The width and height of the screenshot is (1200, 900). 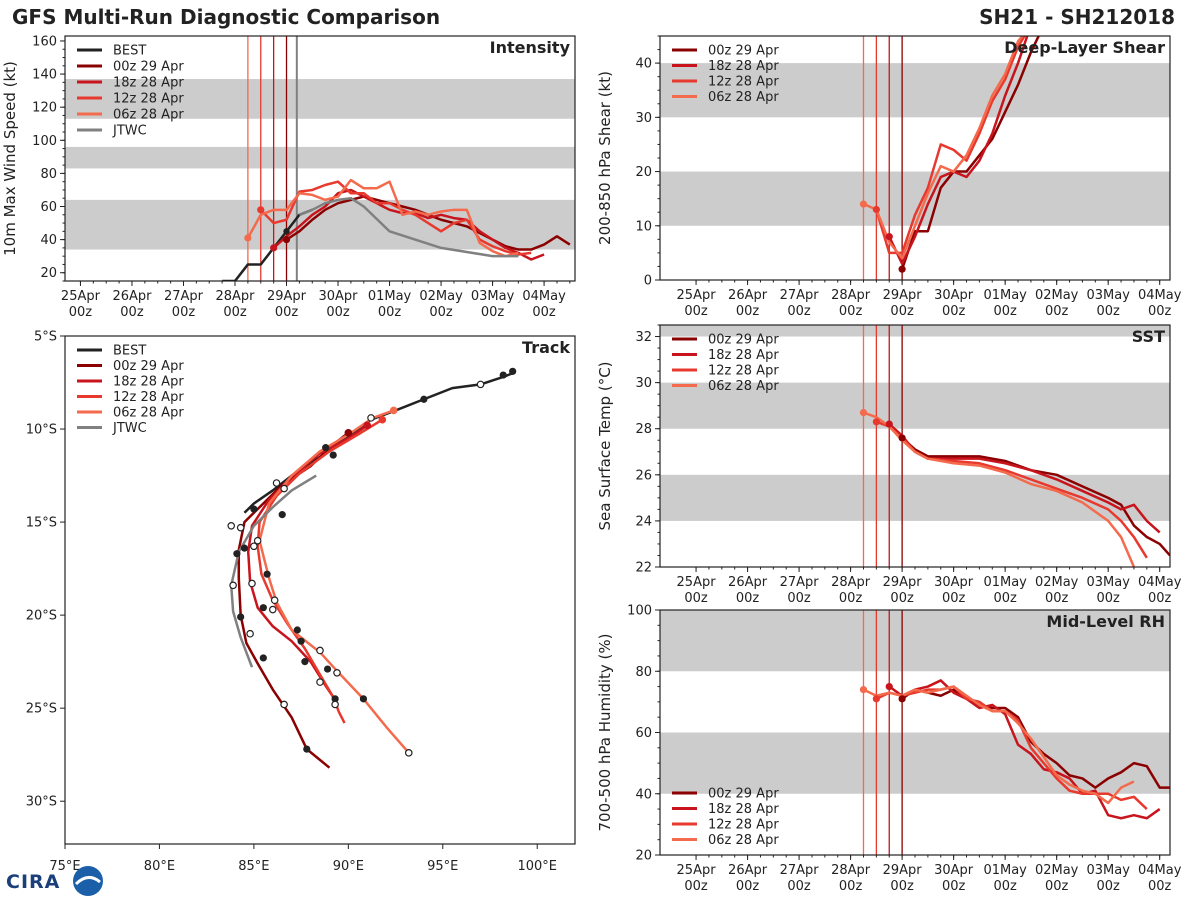 What do you see at coordinates (129, 131) in the screenshot?
I see `legend-label: JTWC` at bounding box center [129, 131].